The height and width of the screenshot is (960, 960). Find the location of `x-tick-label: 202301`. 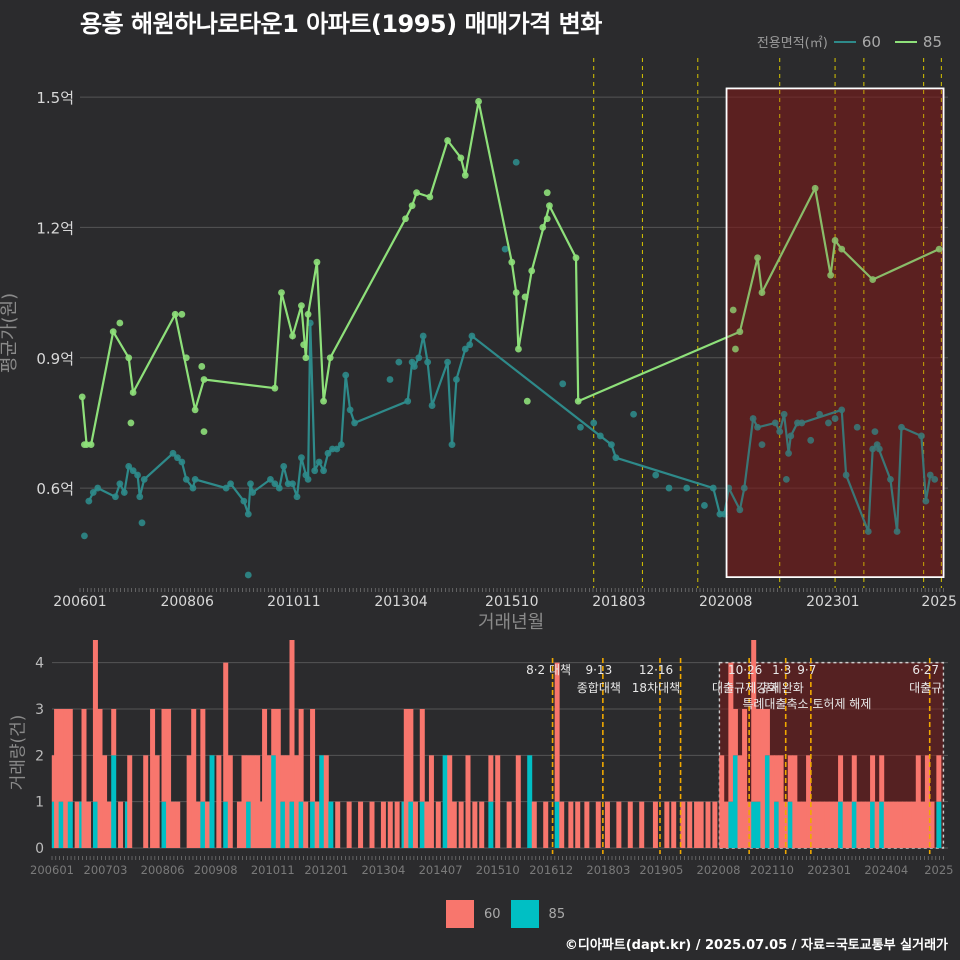

x-tick-label: 202301 is located at coordinates (829, 870).